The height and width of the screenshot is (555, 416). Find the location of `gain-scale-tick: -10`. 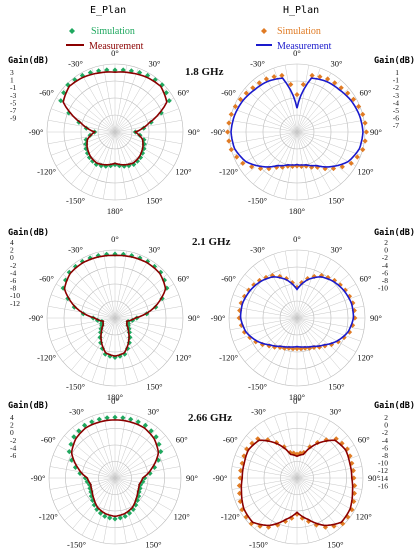

gain-scale-tick: -10 is located at coordinates (383, 463).